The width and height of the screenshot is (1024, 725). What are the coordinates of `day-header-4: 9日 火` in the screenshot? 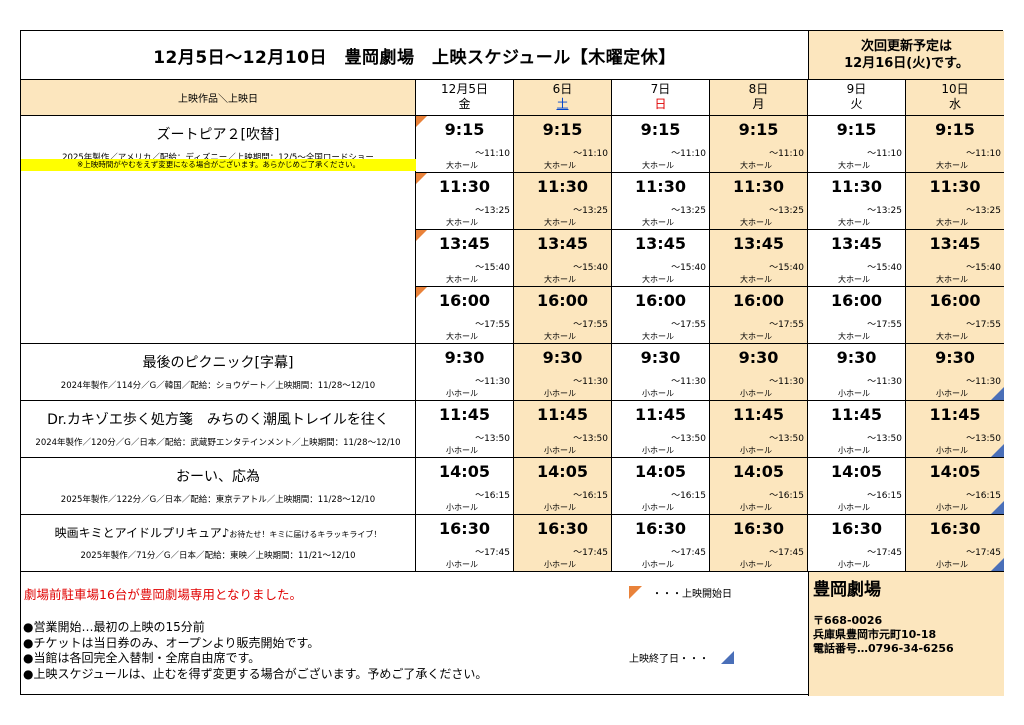 It's located at (857, 98).